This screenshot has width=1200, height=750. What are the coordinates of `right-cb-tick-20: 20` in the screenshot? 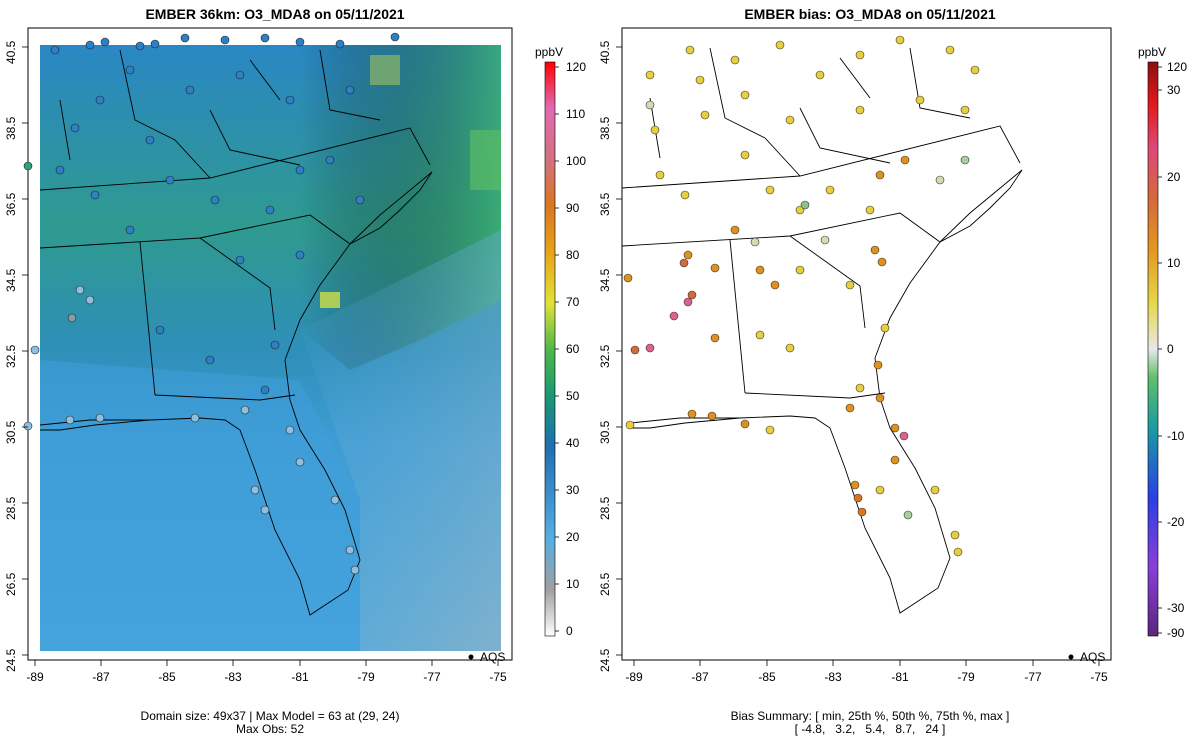 It's located at (1174, 177).